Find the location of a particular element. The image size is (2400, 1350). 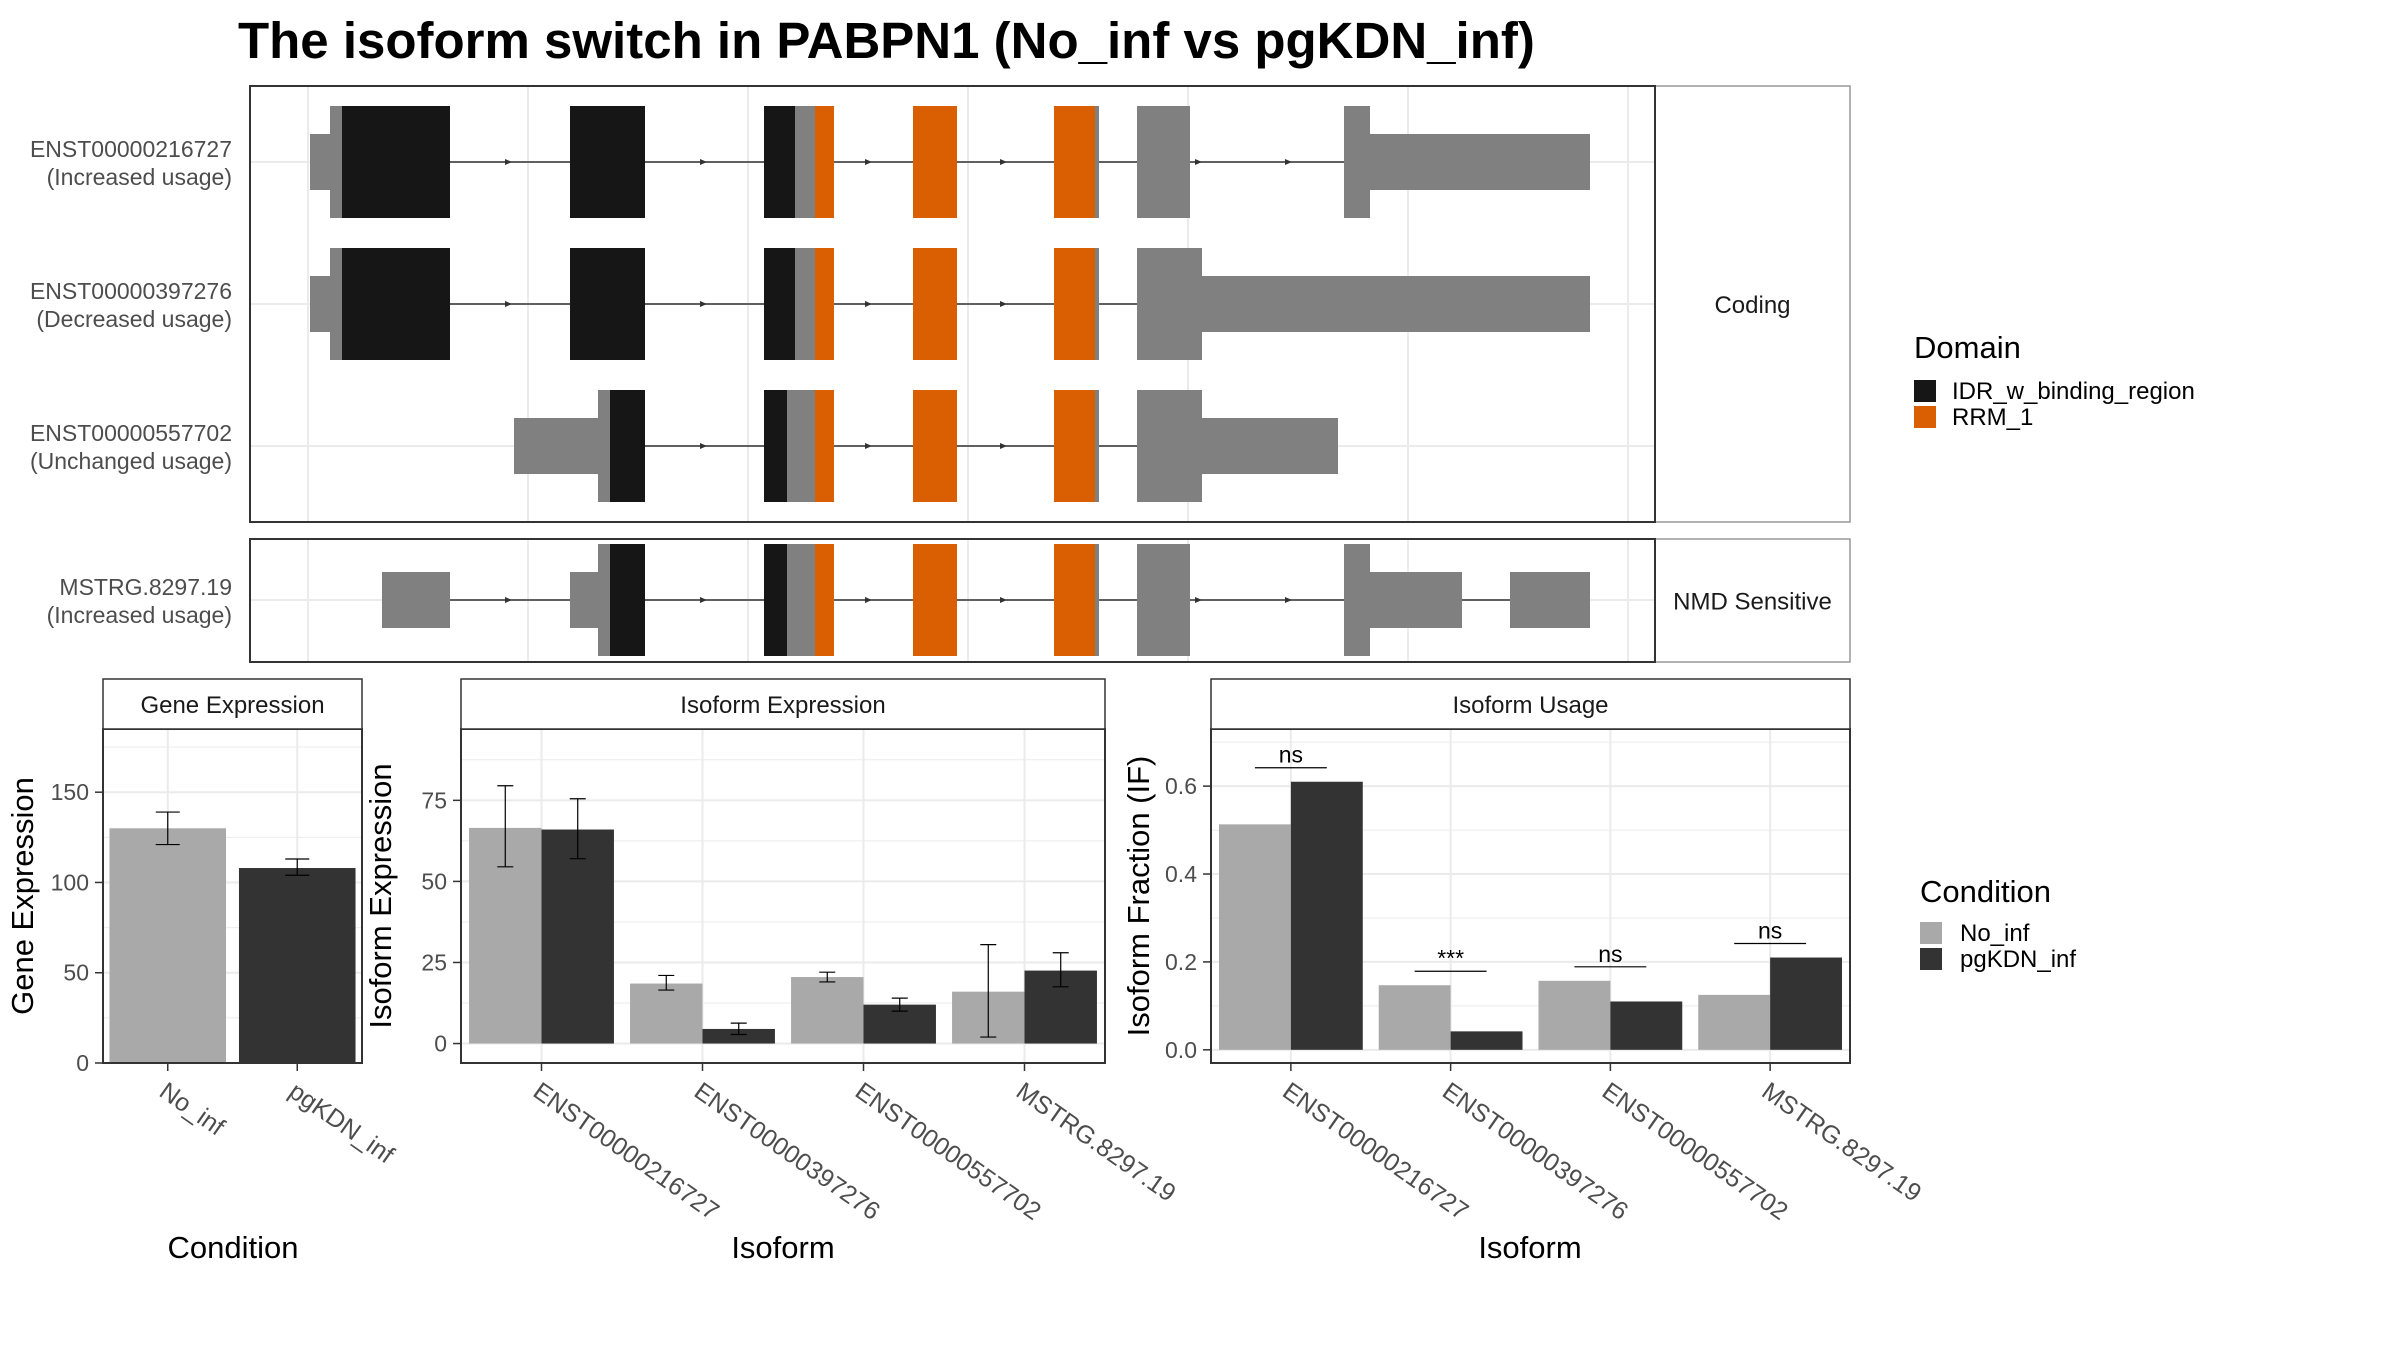

structure-panel-border is located at coordinates (952, 600).